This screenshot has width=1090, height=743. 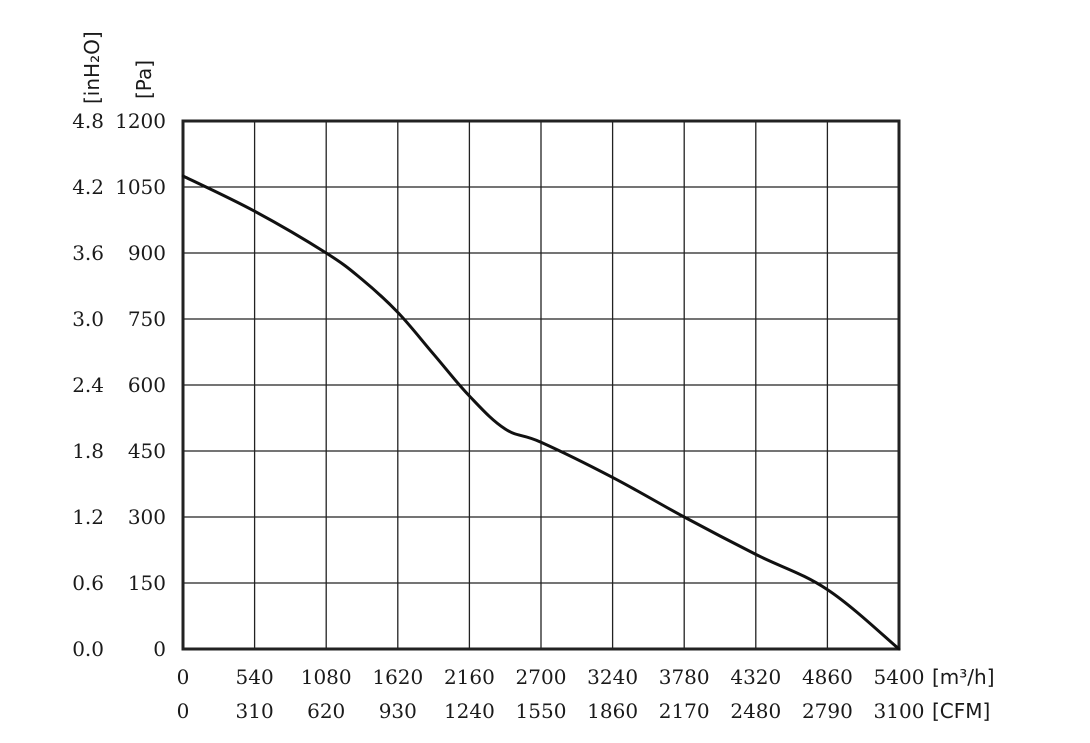 What do you see at coordinates (684, 711) in the screenshot?
I see `x-secondary-tick-label: 2170` at bounding box center [684, 711].